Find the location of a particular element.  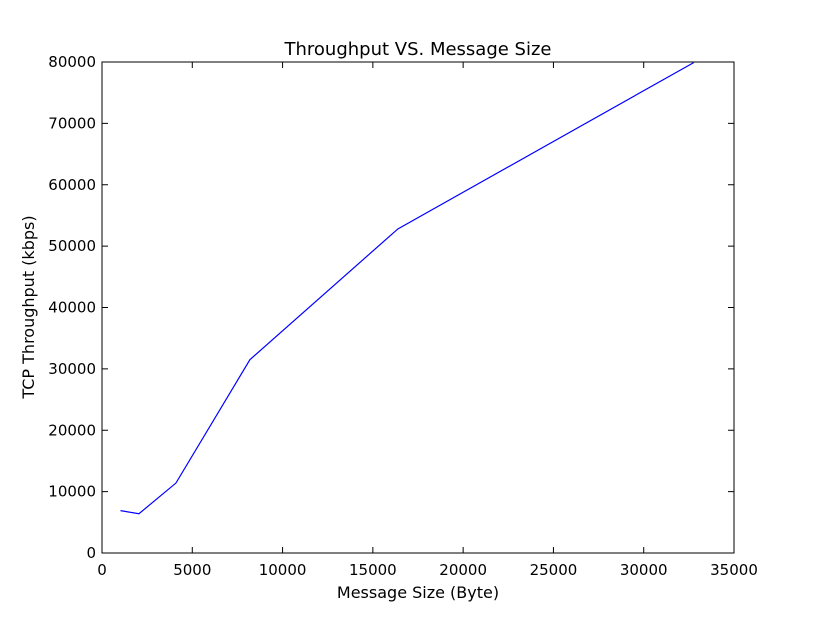

x-tick-label: 5000 is located at coordinates (192, 570).